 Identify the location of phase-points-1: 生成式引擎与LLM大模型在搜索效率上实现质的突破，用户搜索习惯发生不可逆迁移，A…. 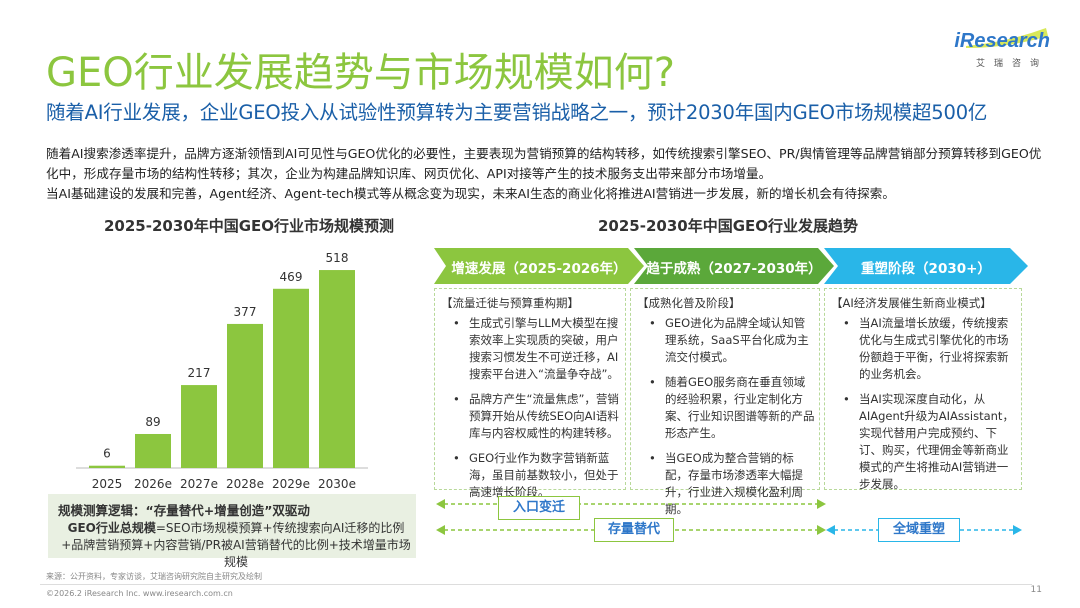
(537, 412).